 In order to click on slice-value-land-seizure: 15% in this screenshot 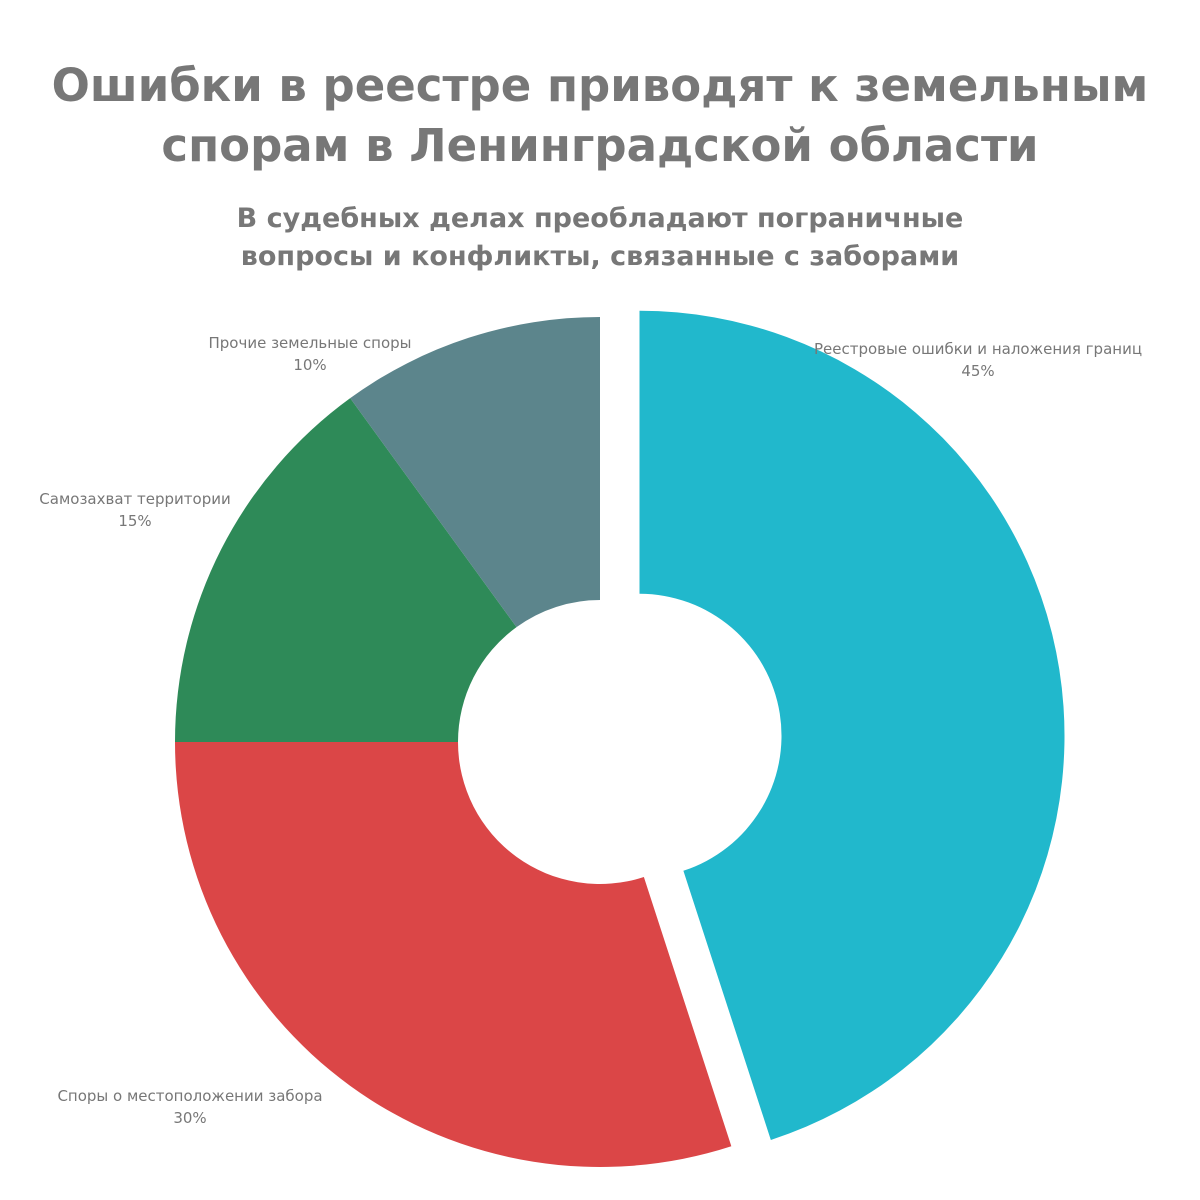, I will do `click(134, 521)`.